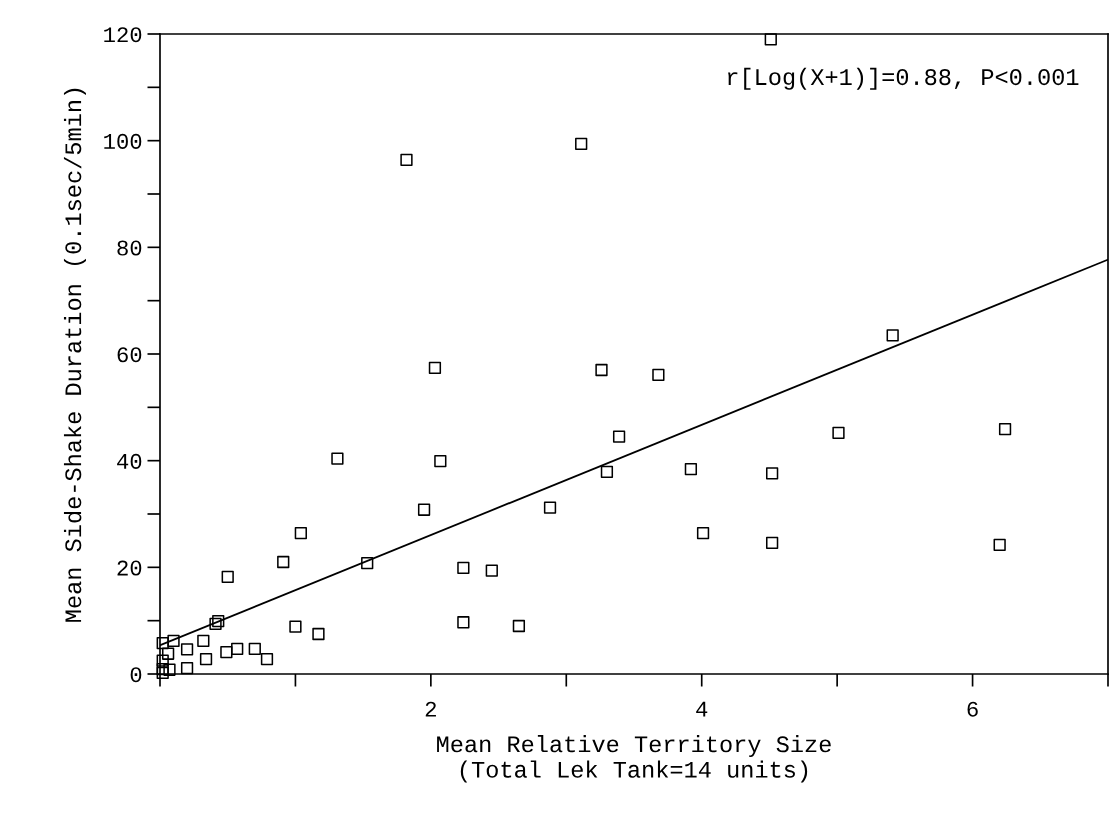 Image resolution: width=1114 pixels, height=817 pixels. What do you see at coordinates (129, 568) in the screenshot?
I see `y-tick-label: 20` at bounding box center [129, 568].